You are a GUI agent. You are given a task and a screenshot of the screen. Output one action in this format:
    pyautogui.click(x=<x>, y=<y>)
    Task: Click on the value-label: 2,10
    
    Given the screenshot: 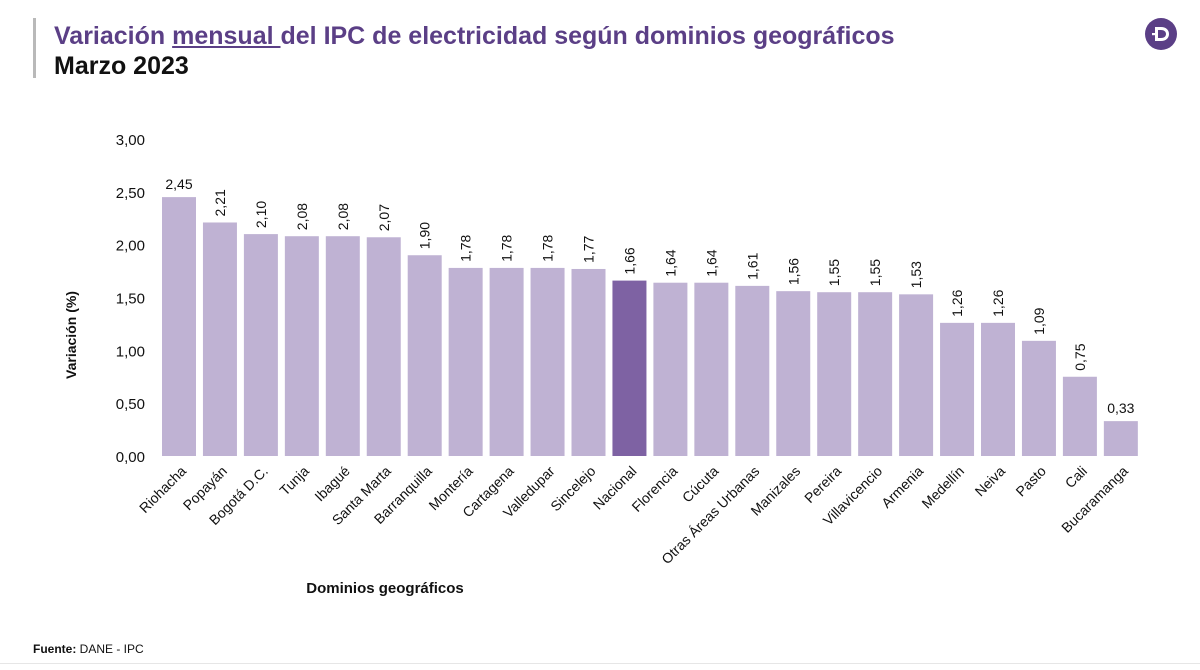 What is the action you would take?
    pyautogui.click(x=261, y=214)
    